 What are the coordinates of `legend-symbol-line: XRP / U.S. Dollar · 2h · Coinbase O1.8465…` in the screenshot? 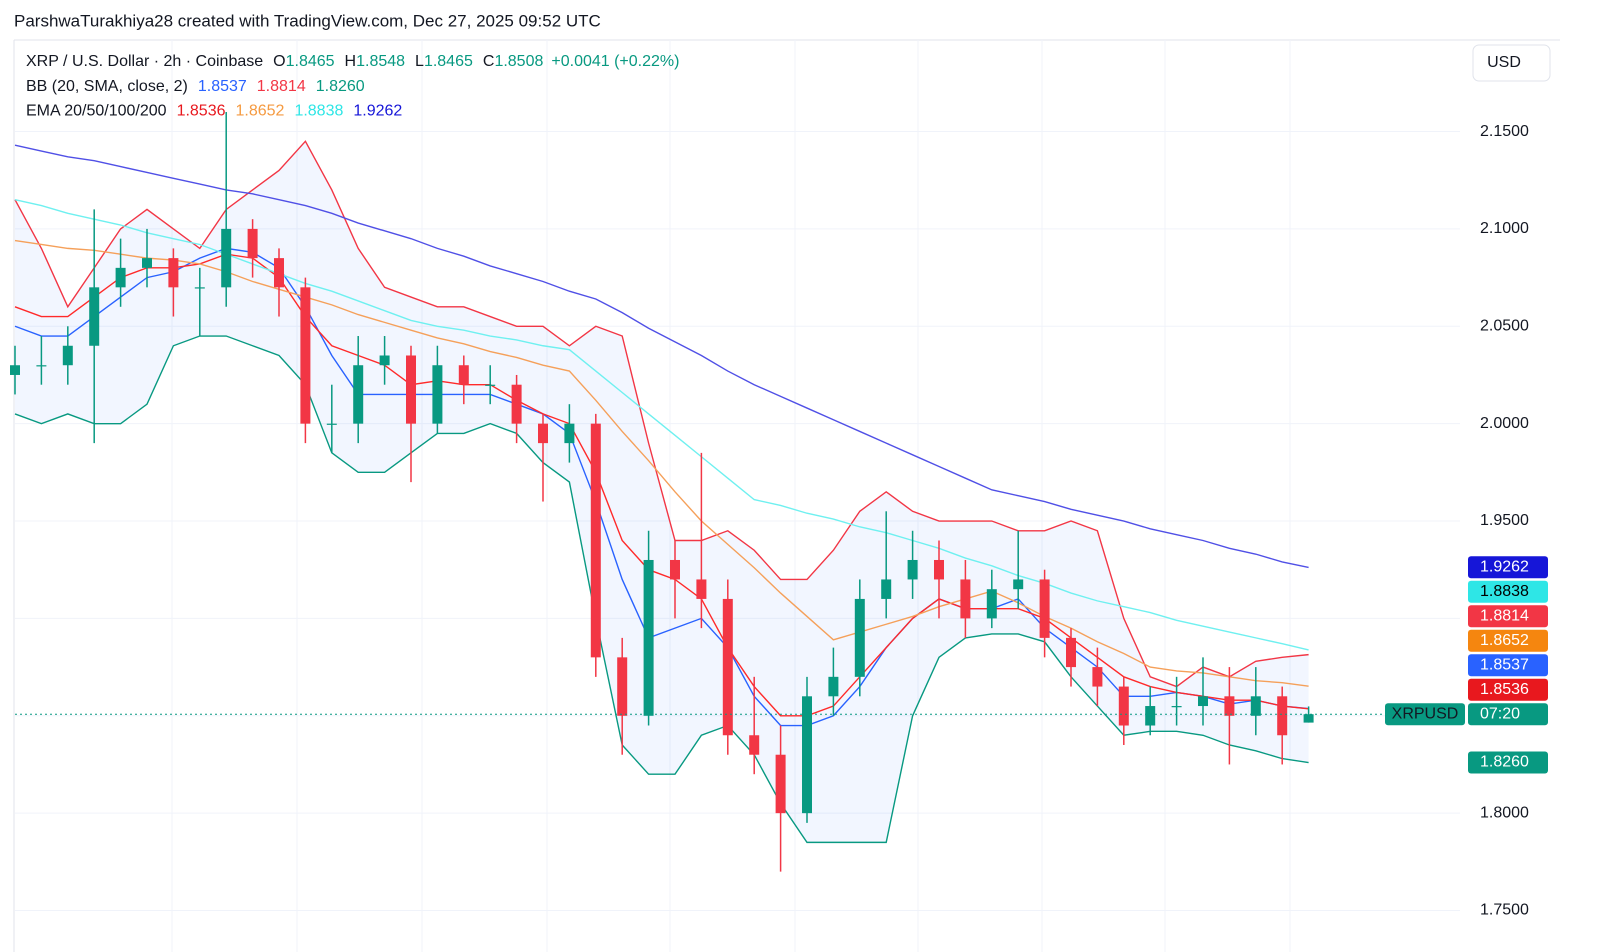 It's located at (352, 61).